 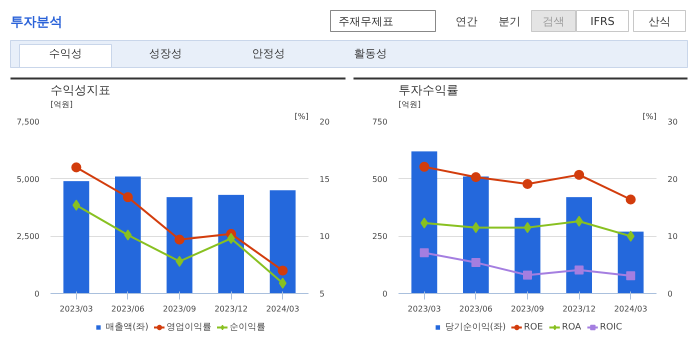 I want to click on y-tick-label: 250, so click(x=380, y=237).